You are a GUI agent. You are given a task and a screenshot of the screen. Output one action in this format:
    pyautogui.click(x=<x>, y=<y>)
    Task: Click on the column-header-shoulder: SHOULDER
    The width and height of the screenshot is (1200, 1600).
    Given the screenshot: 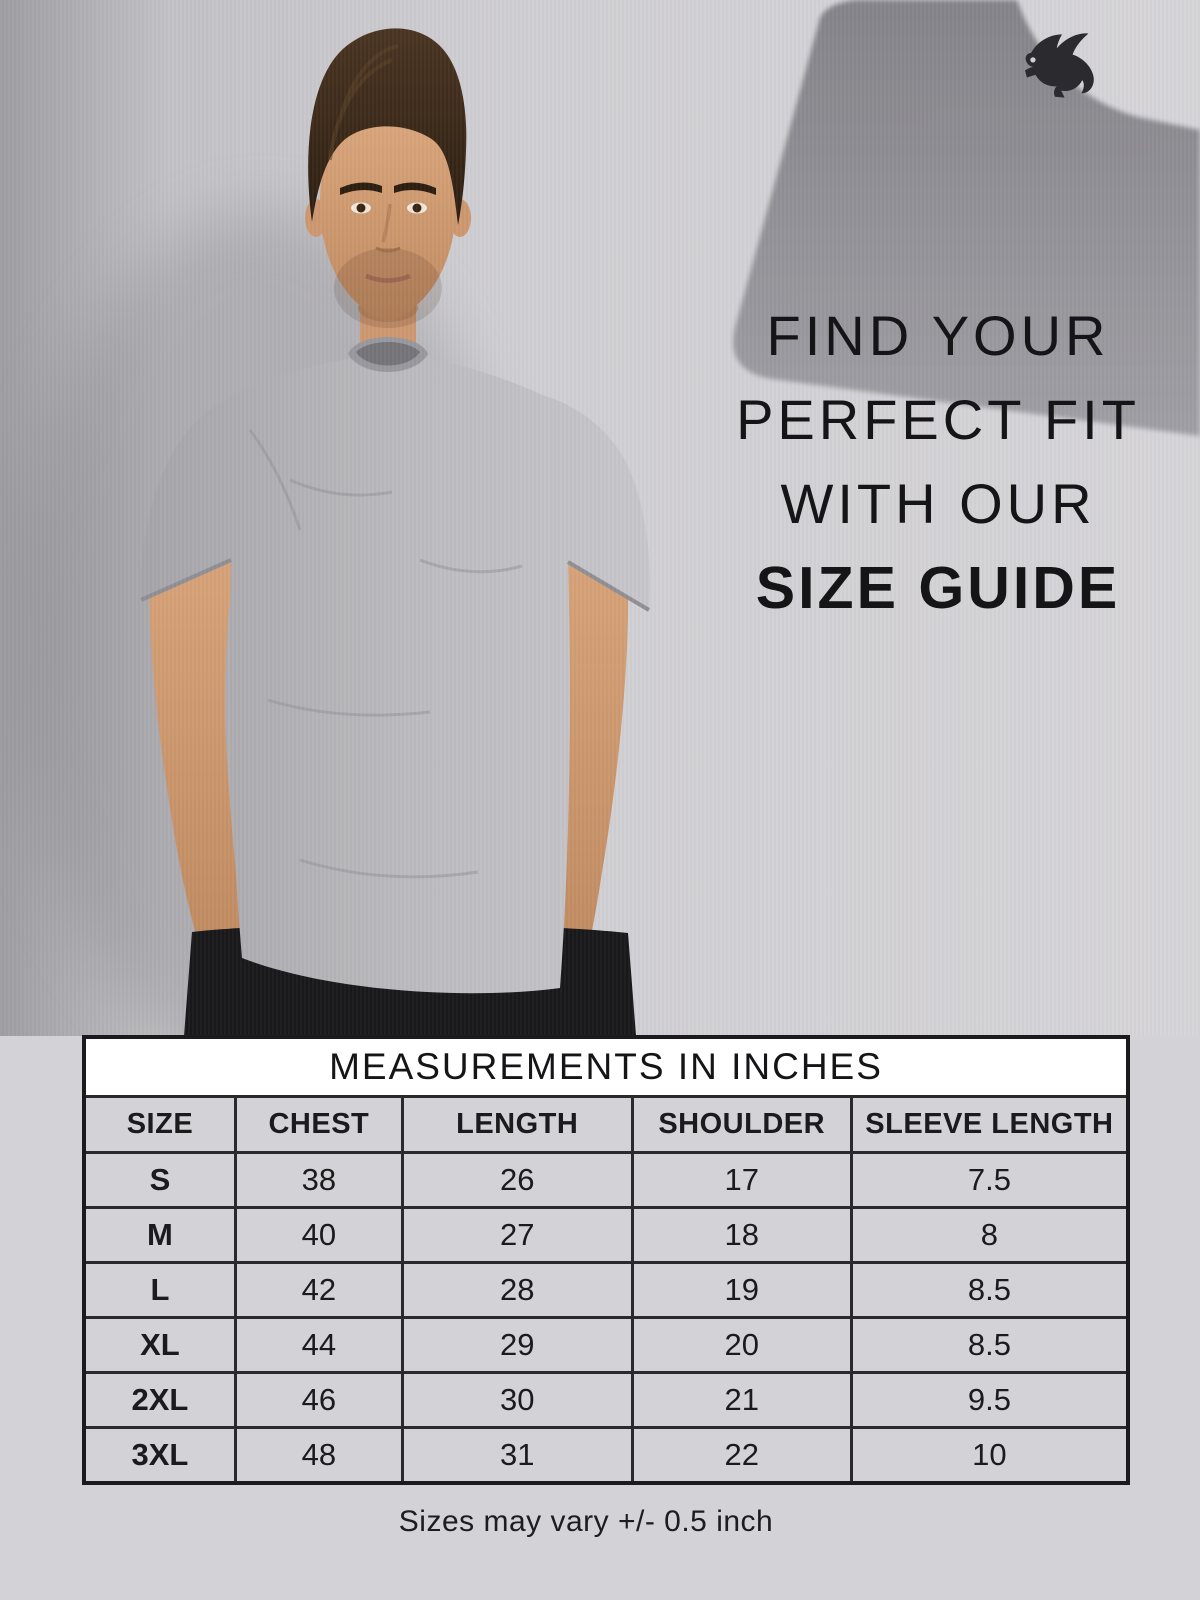 What is the action you would take?
    pyautogui.click(x=741, y=1124)
    